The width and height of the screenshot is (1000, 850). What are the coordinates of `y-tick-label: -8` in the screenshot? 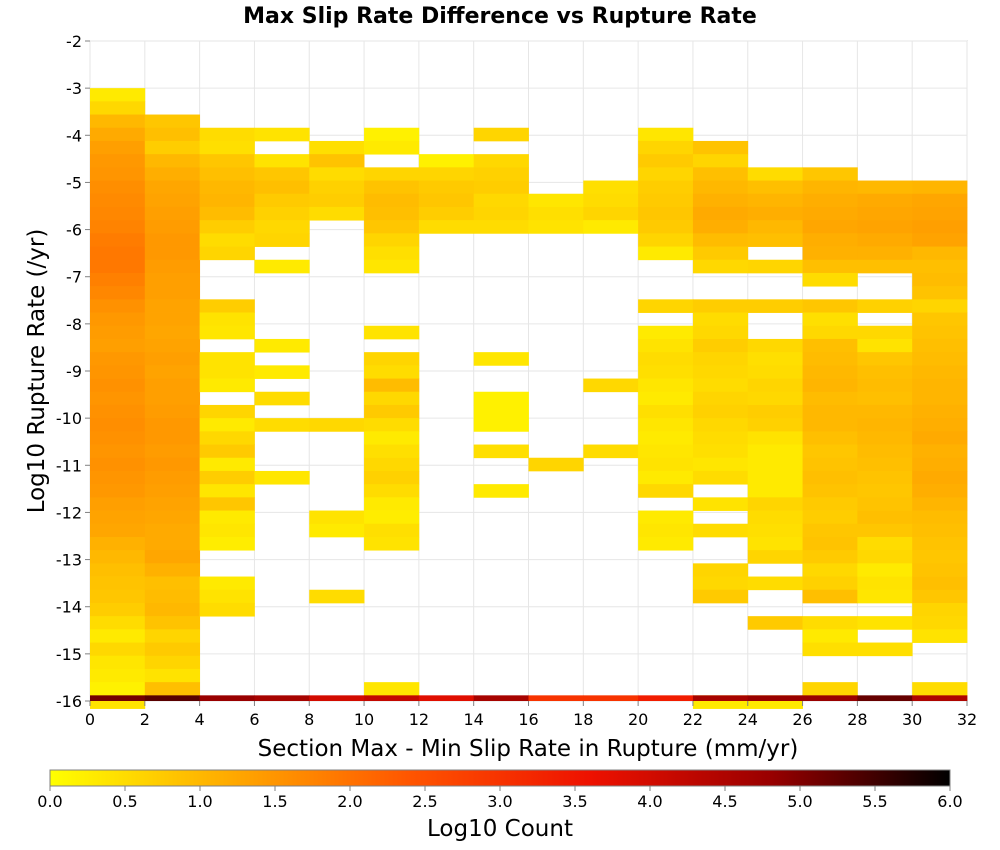 It's located at (74, 324).